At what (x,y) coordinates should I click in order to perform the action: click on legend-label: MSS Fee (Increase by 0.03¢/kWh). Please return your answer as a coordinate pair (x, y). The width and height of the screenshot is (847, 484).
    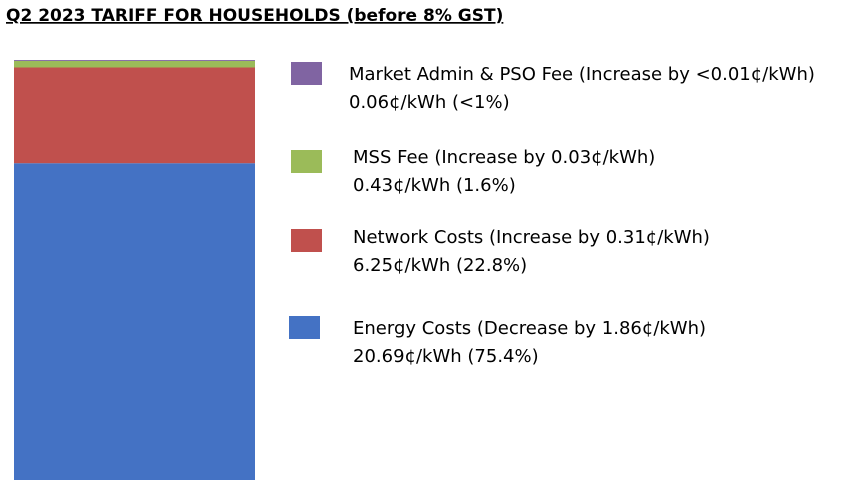
    Looking at the image, I should click on (504, 157).